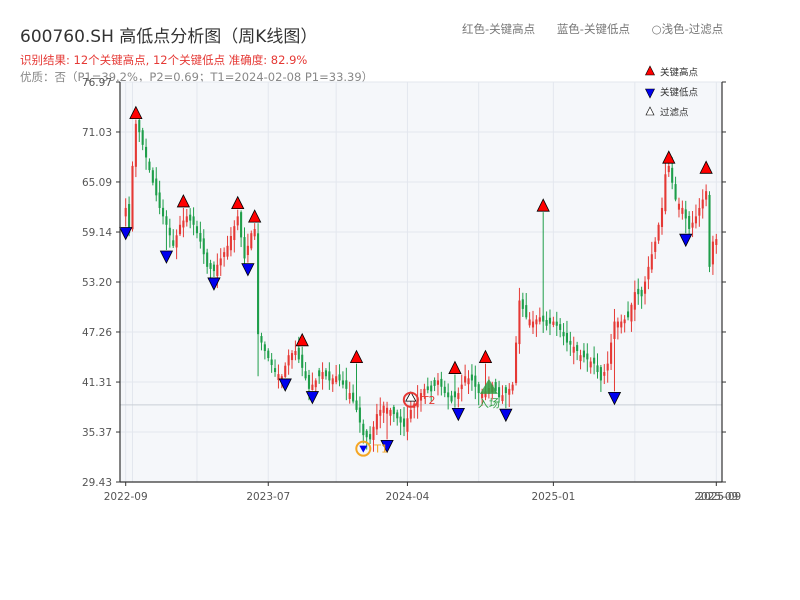 The width and height of the screenshot is (800, 600). I want to click on t2-circle, so click(410, 399).